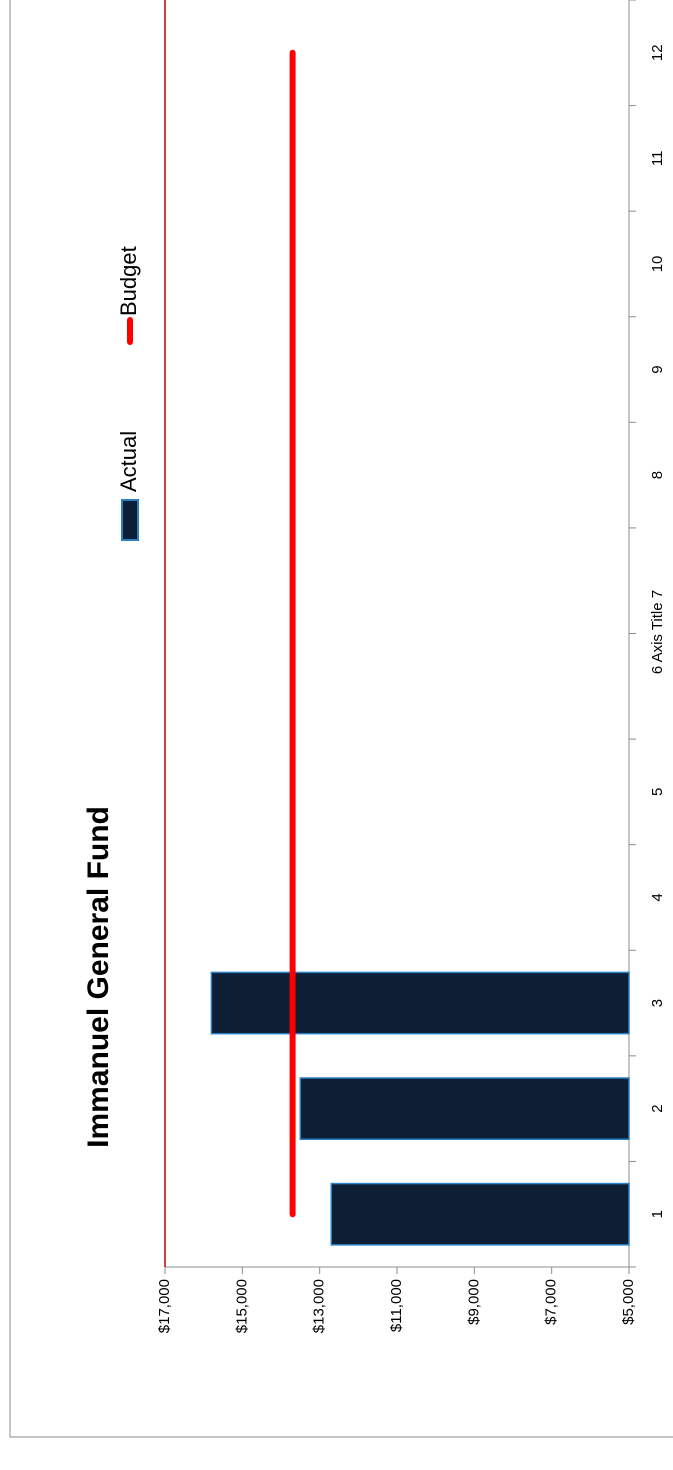 The image size is (673, 1470). I want to click on category-tick-label: 11, so click(657, 159).